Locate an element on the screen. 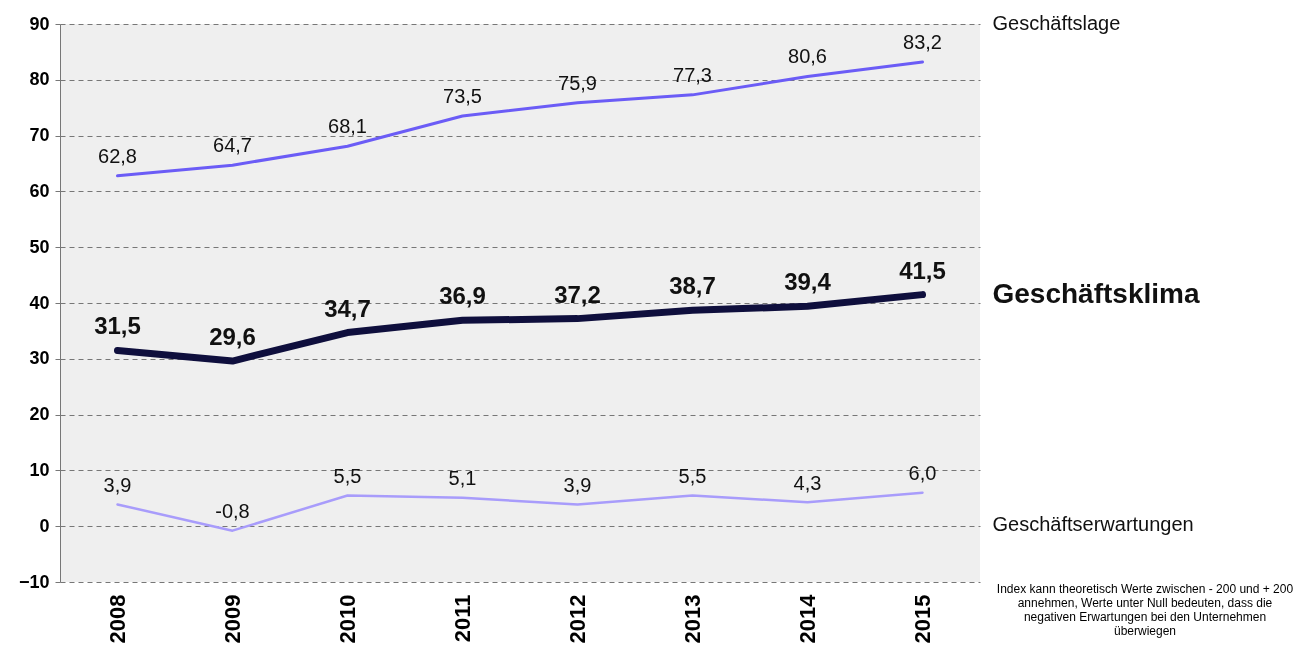 The image size is (1299, 650). data-label: 39,4 is located at coordinates (808, 282).